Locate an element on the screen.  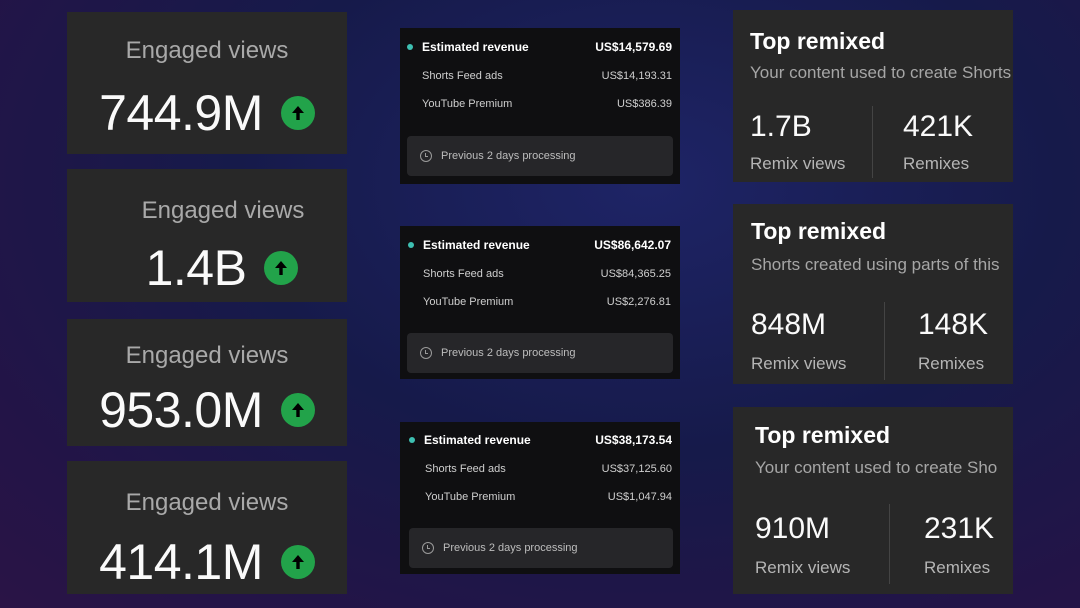
top-remixed-subtitle: Your content used to create Sho is located at coordinates (876, 467).